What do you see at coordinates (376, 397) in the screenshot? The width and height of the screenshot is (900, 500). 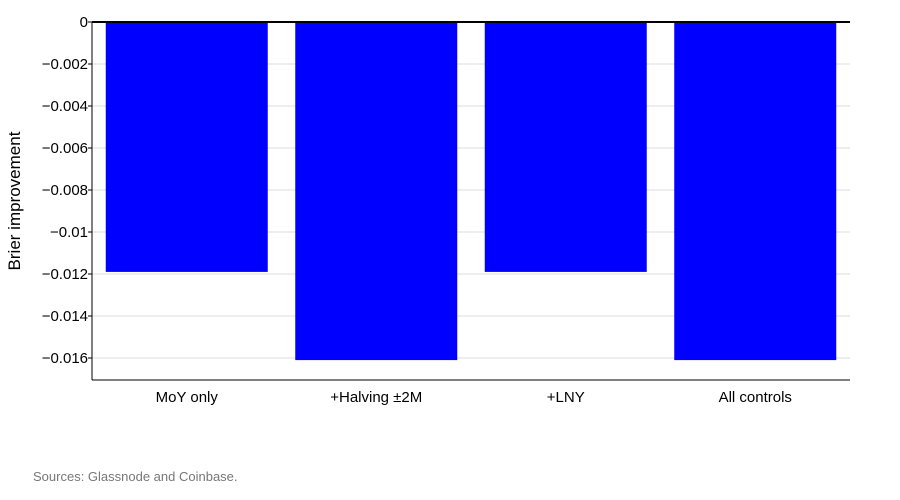 I see `x-tick-label: +Halving ±2M` at bounding box center [376, 397].